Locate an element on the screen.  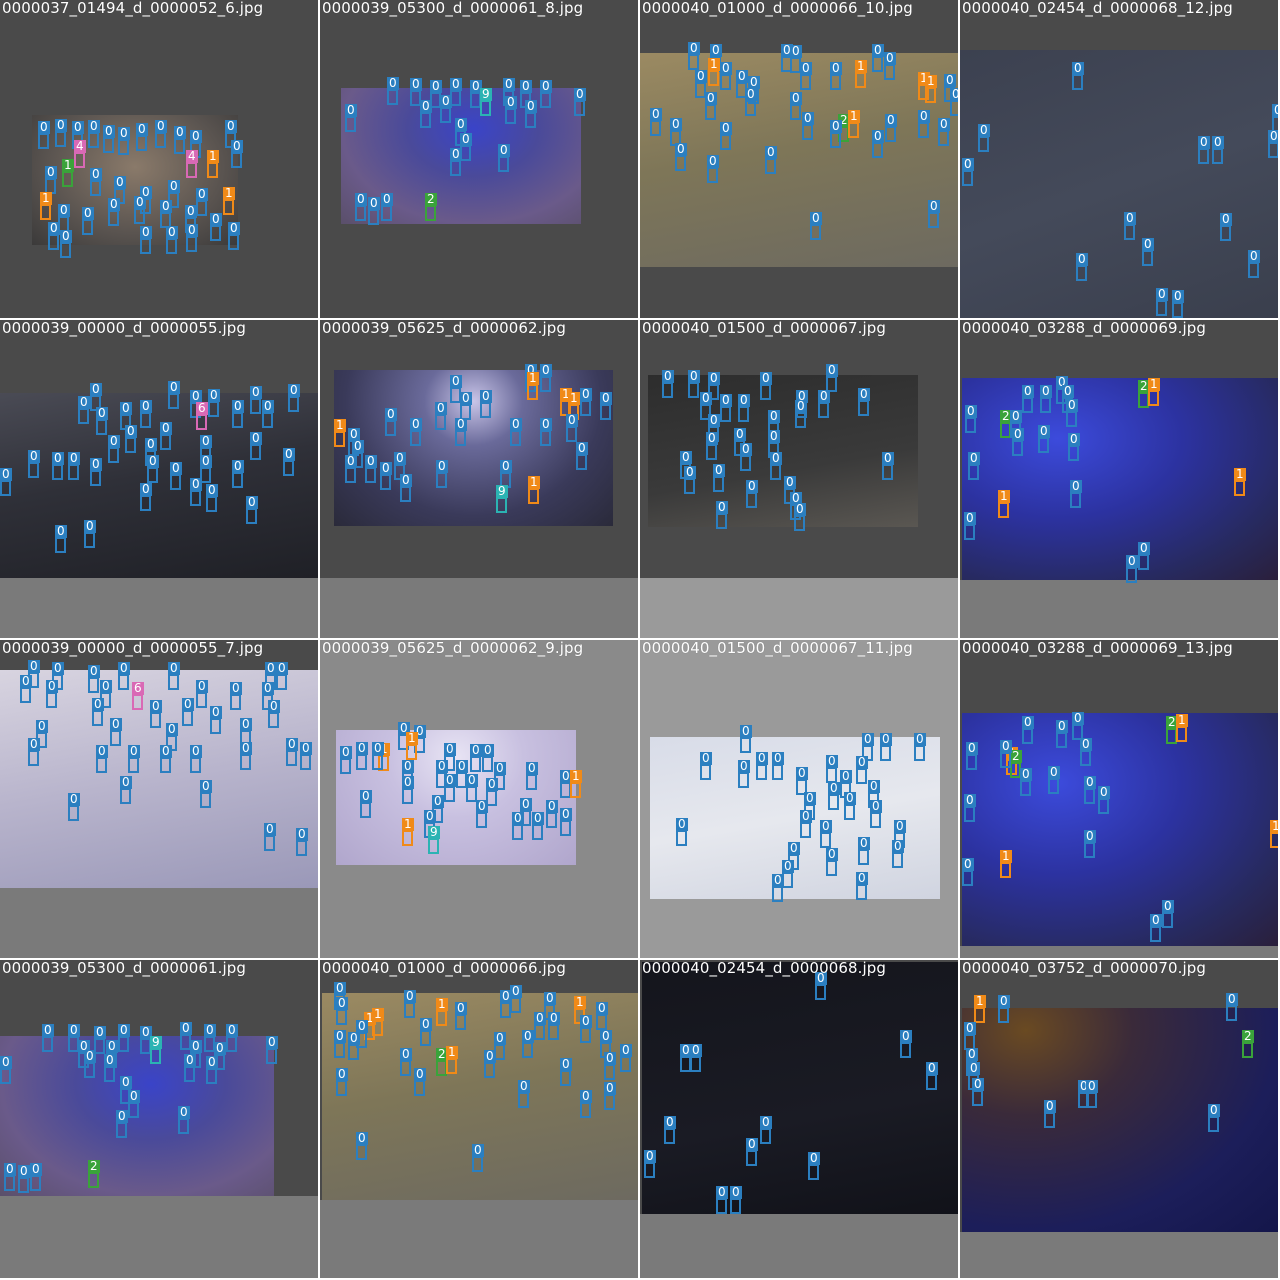
tile-filename: 0000039_00000_d_0000055.jpg is located at coordinates (124, 328).